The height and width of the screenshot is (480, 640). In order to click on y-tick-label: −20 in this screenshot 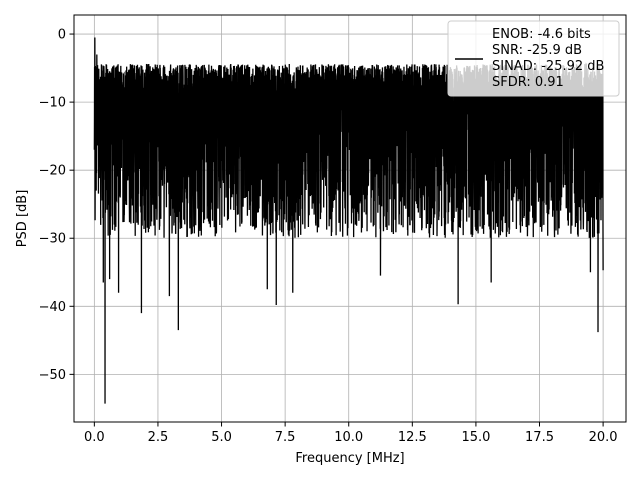, I will do `click(52, 171)`.